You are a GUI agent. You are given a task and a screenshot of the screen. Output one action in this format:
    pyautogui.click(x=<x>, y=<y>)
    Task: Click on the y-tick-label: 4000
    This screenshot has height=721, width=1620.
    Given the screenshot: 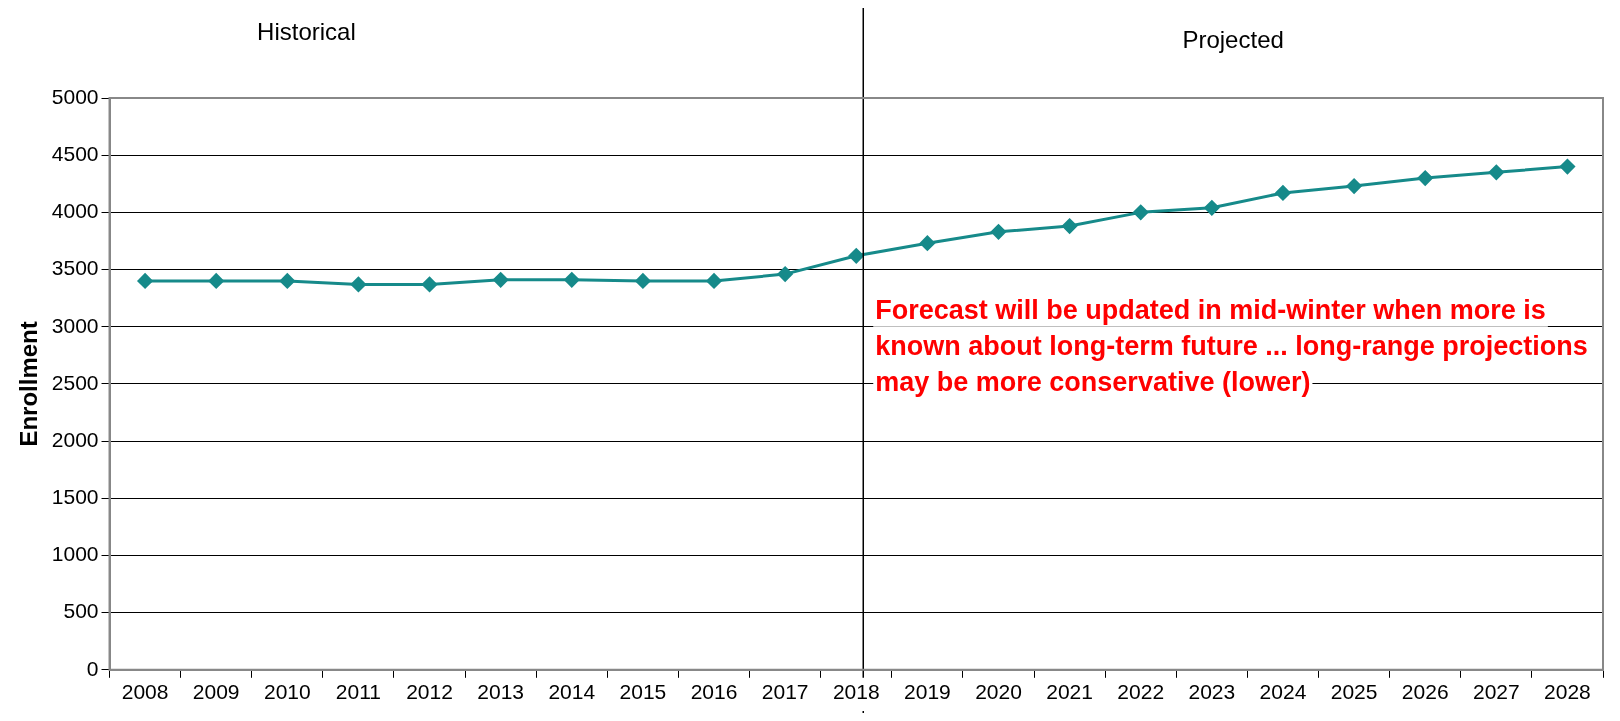 What is the action you would take?
    pyautogui.click(x=75, y=211)
    